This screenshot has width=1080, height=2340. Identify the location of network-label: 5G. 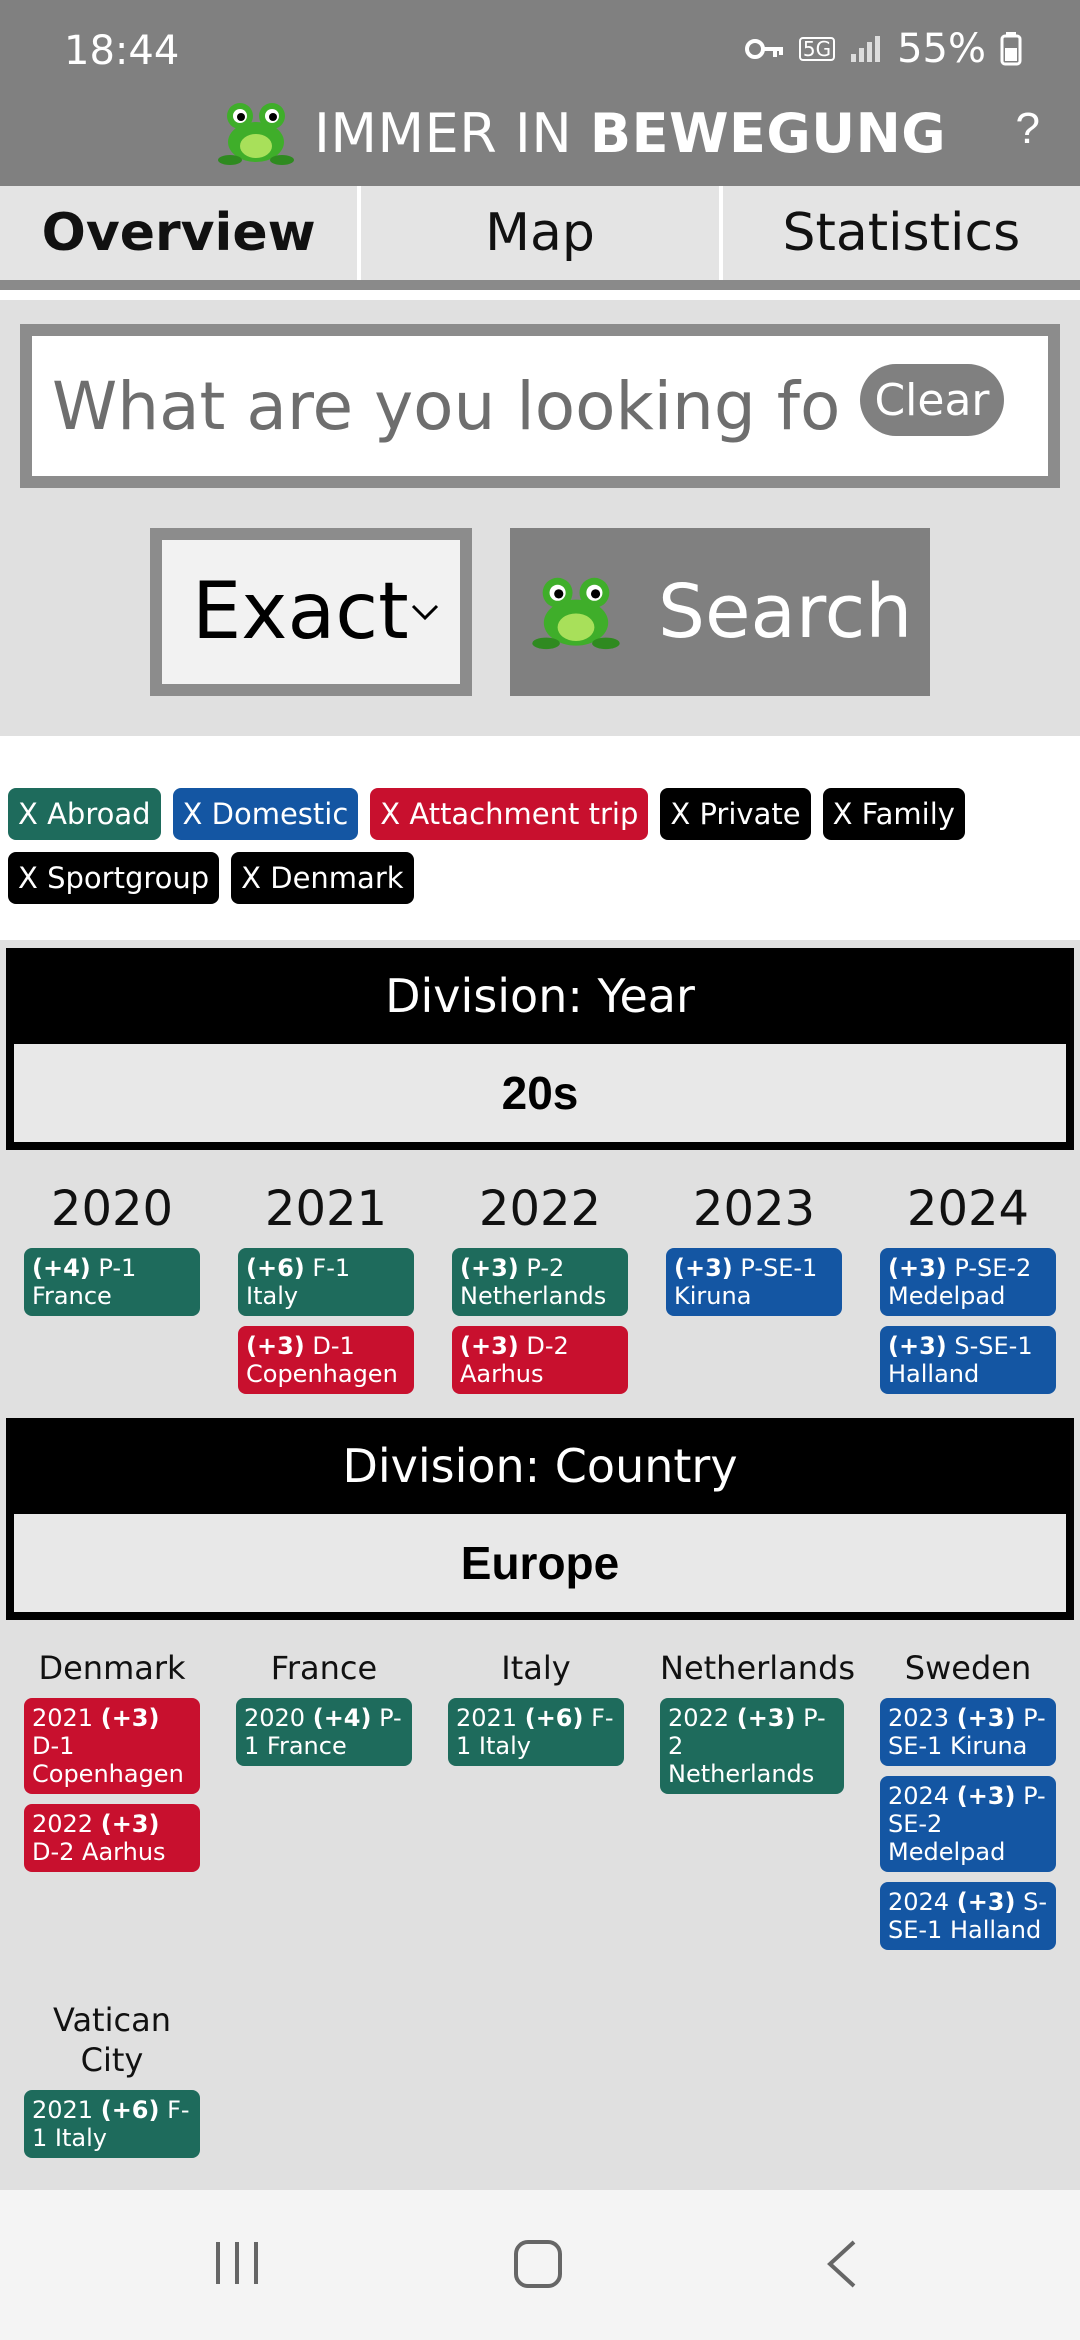
(817, 49).